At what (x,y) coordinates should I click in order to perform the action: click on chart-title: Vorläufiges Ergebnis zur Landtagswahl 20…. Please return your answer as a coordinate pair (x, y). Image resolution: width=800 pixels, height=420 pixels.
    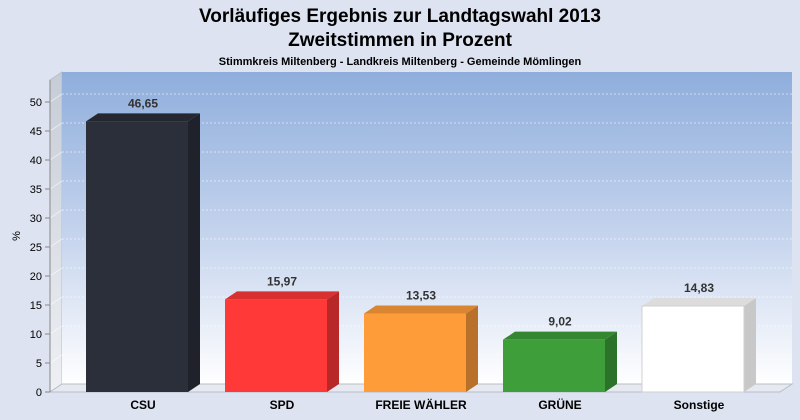
    Looking at the image, I should click on (400, 16).